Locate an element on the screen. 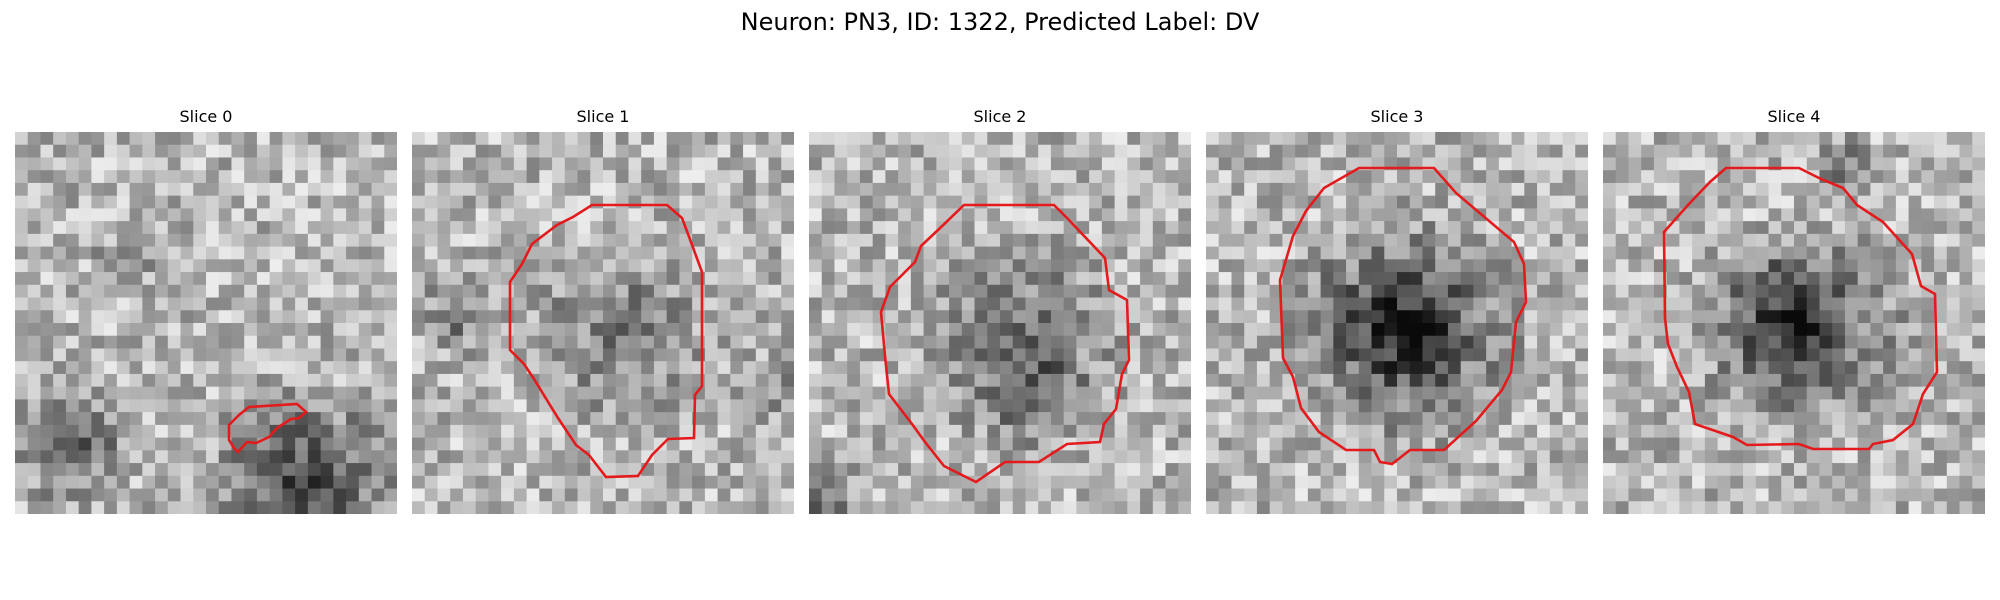  slice-title-4: Slice 4 is located at coordinates (1794, 116).